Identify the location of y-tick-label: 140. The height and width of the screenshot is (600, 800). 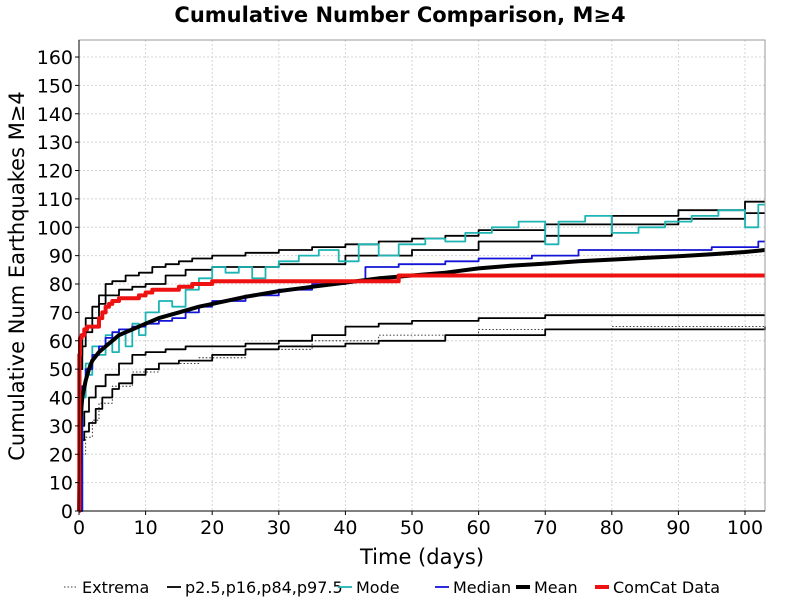
(55, 115).